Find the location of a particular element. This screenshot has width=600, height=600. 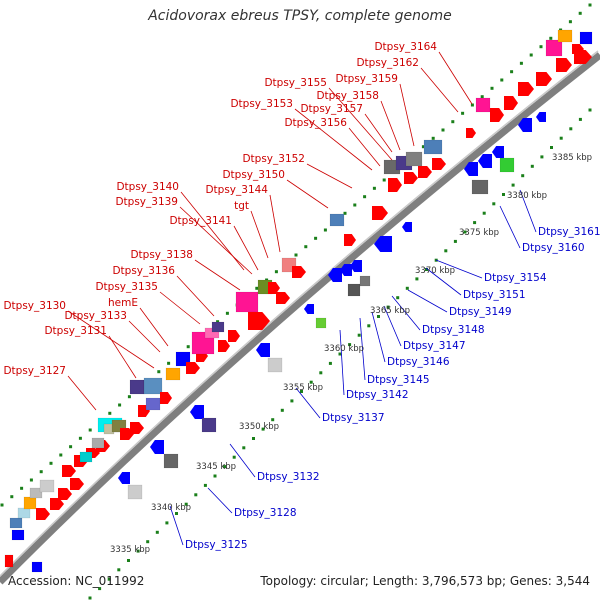

gene-label-reverse: Dtpsy_3149 is located at coordinates (480, 312).